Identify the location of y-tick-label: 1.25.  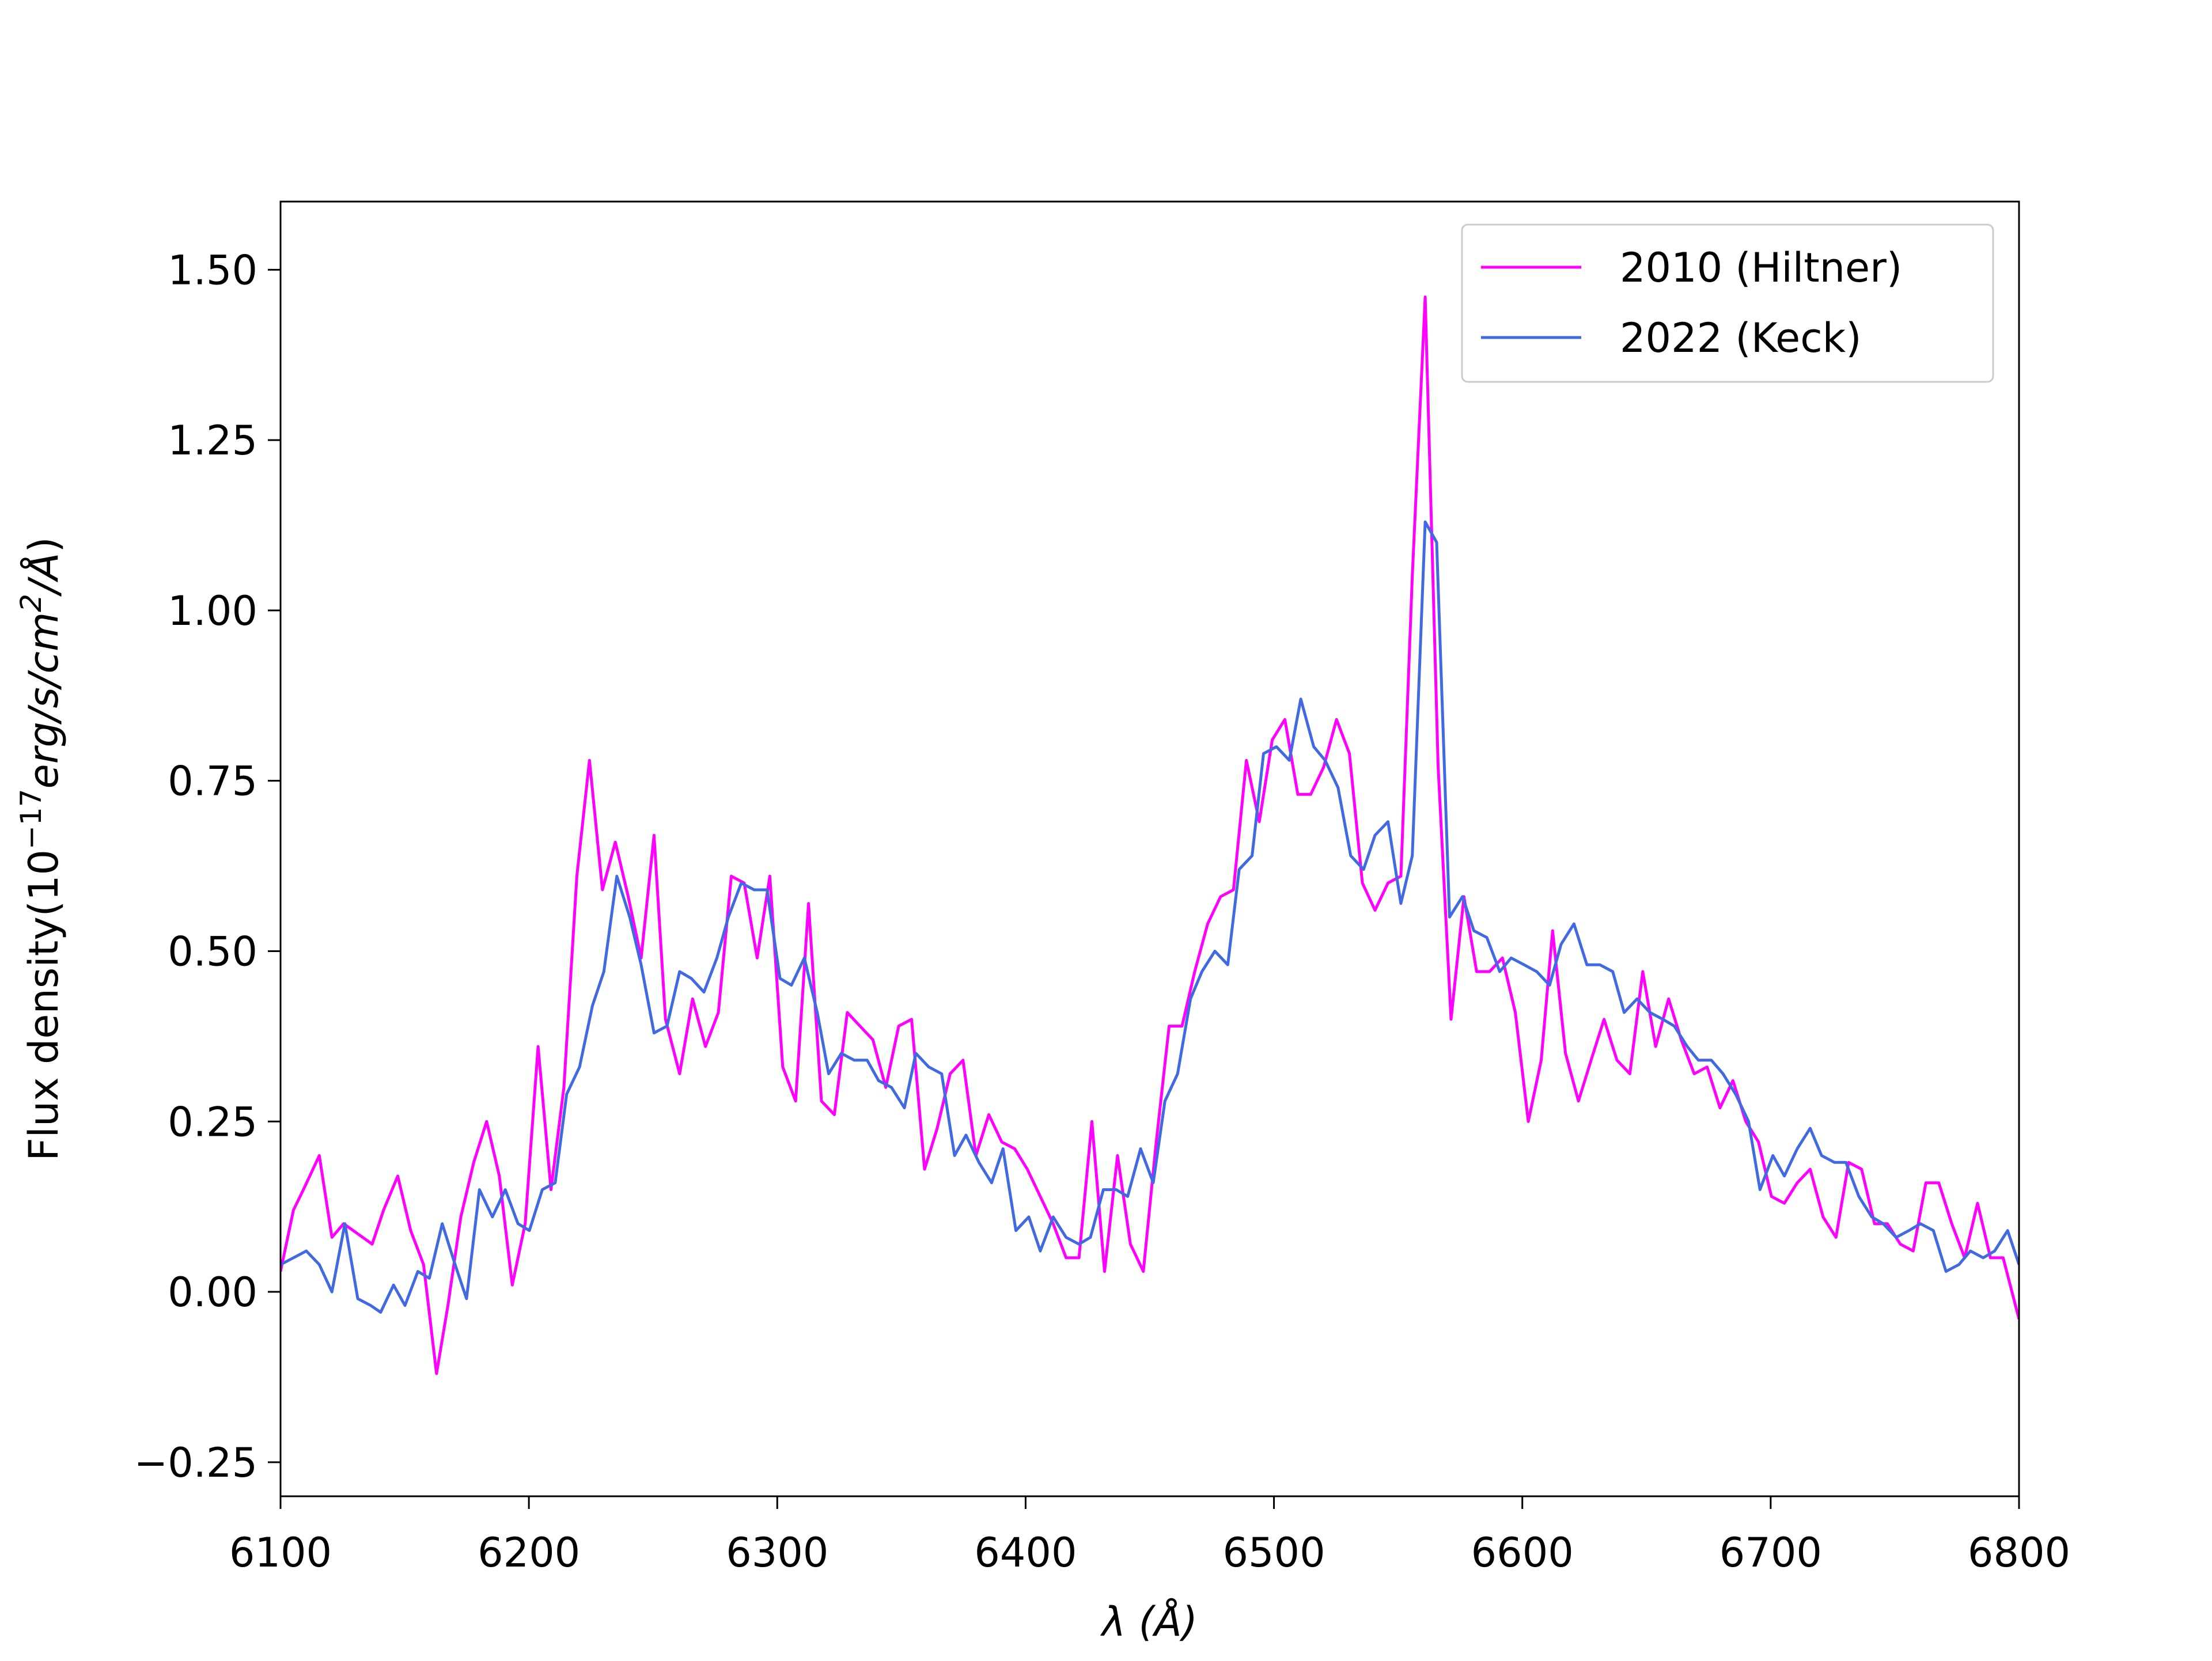
(212, 440).